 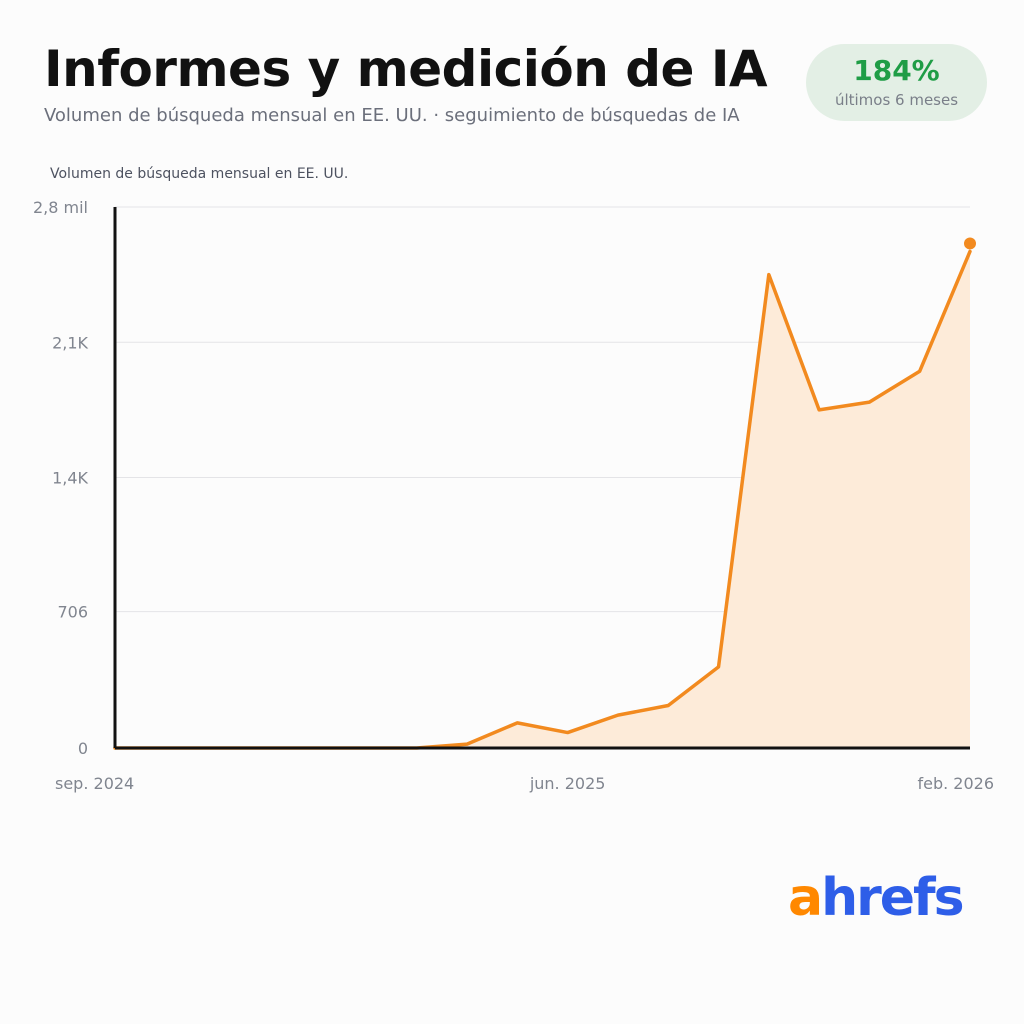 I want to click on growth-badge-label: últimos 6 meses, so click(x=896, y=100).